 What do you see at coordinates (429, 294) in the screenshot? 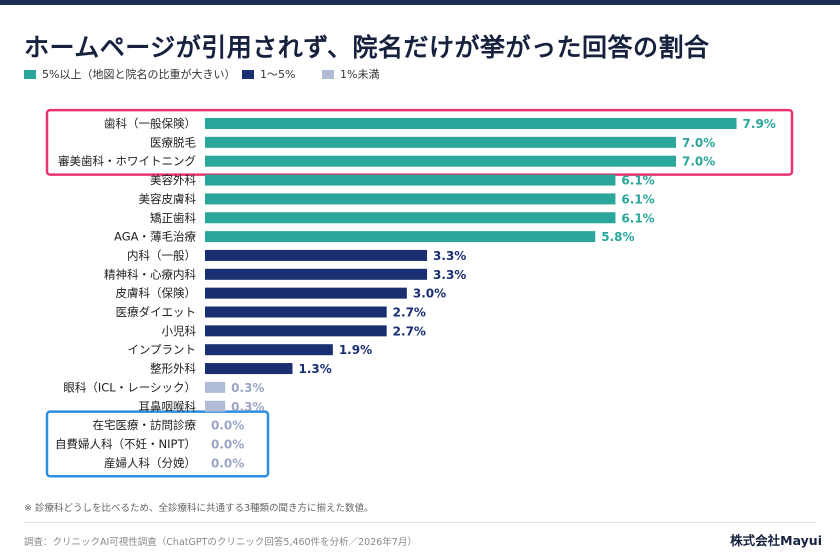
I see `value-label: 3.0%` at bounding box center [429, 294].